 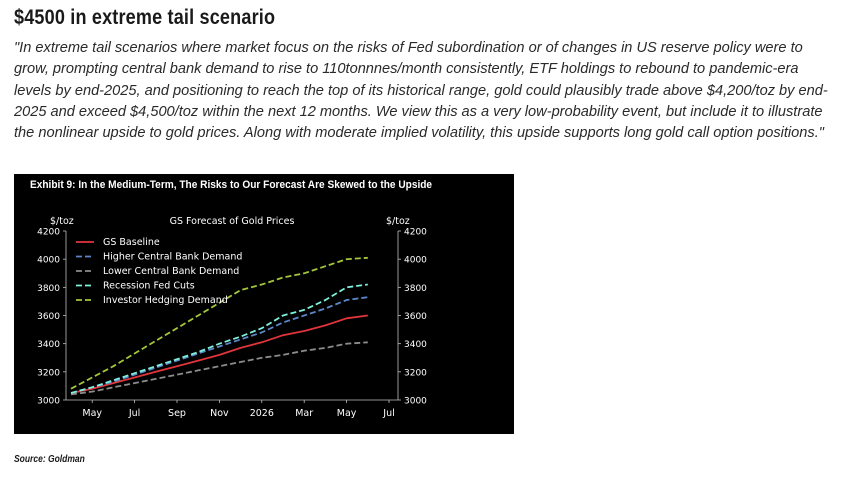 What do you see at coordinates (149, 286) in the screenshot?
I see `legend-label: Recession Fed Cuts` at bounding box center [149, 286].